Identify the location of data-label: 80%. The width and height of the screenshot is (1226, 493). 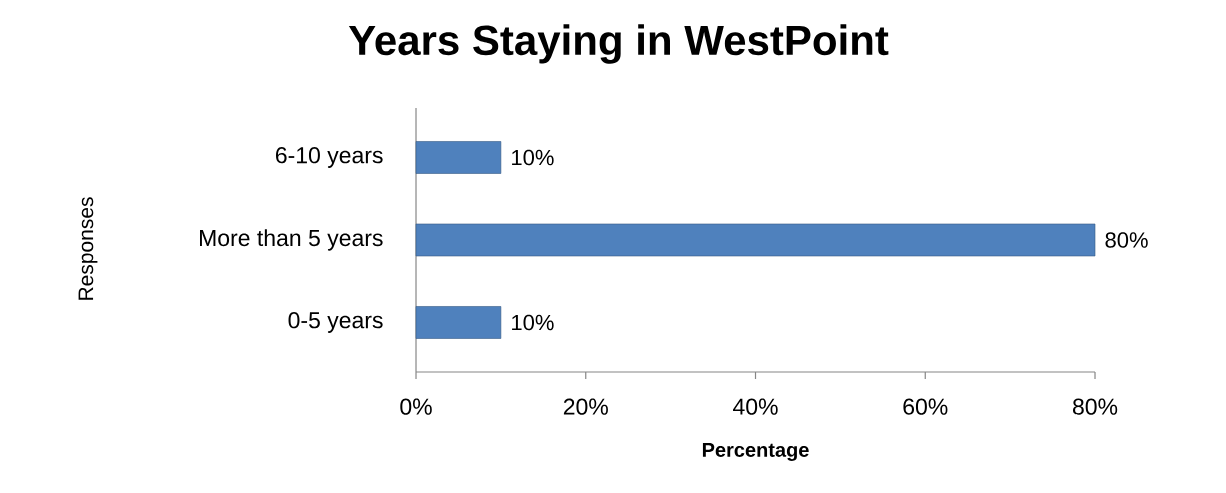
(1126, 240).